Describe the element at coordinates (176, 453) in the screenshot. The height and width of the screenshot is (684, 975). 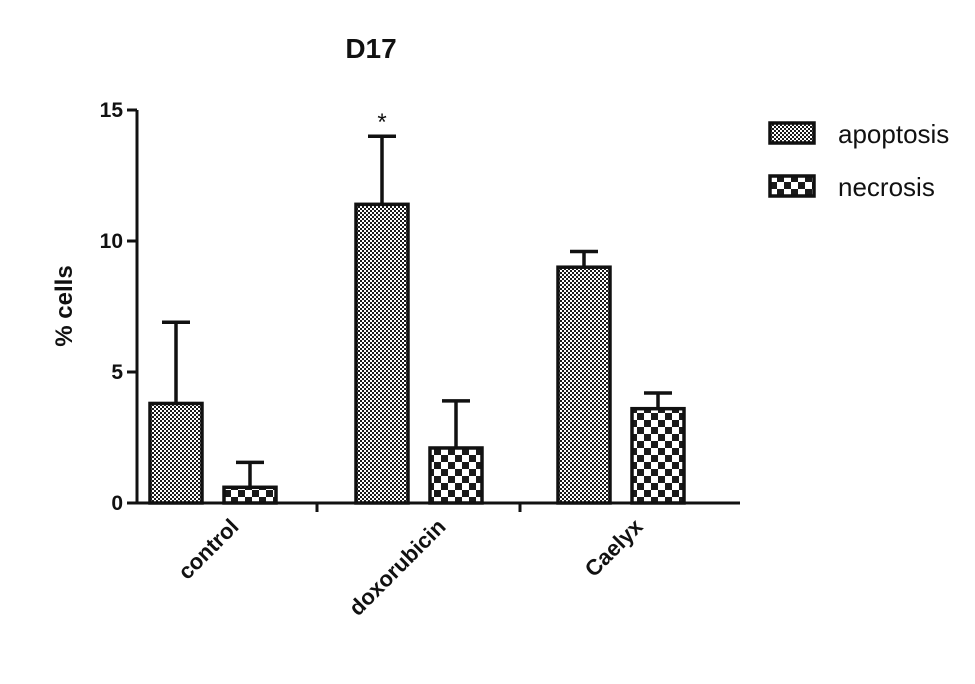
I see `bar-apoptosis-control` at that location.